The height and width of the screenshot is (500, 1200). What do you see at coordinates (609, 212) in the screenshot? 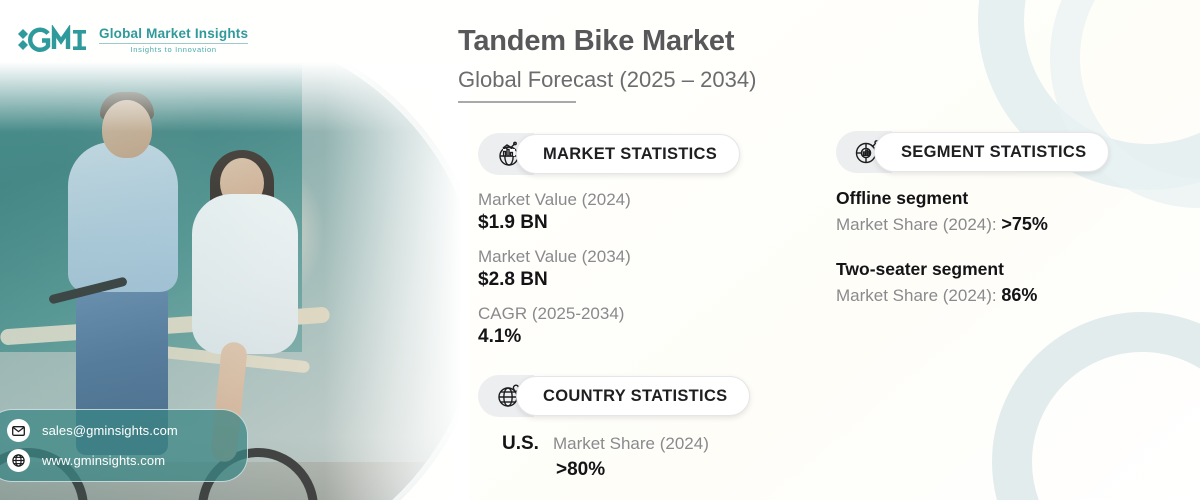
I see `market-stat-item: Market Value (2024) $1.9 BN` at bounding box center [609, 212].